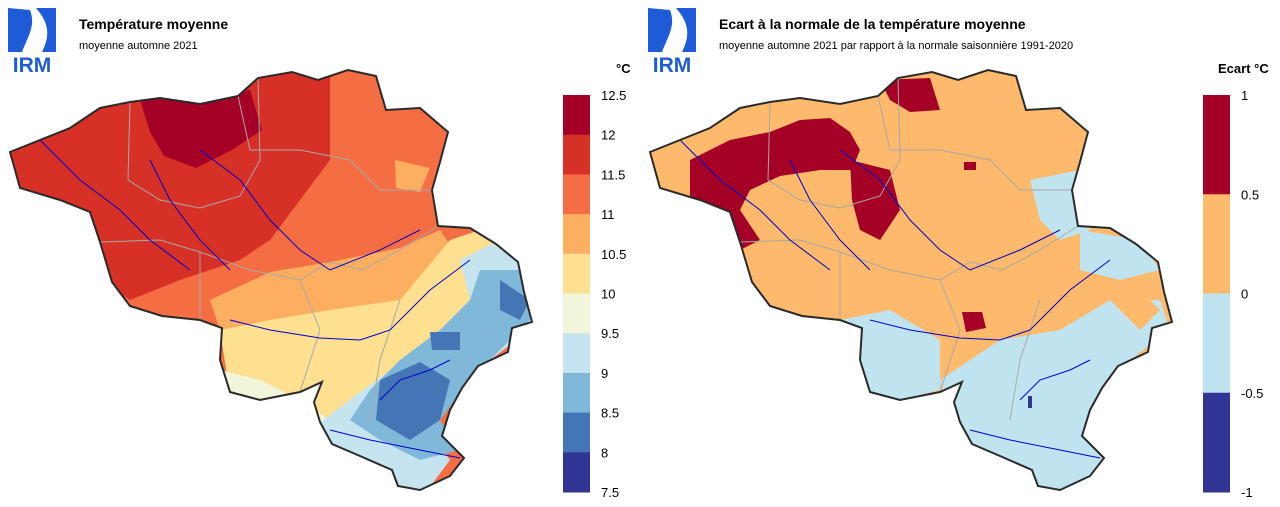 This screenshot has height=507, width=1280. Describe the element at coordinates (613, 95) in the screenshot. I see `temperature-legend-tick-label: 12.5` at that location.